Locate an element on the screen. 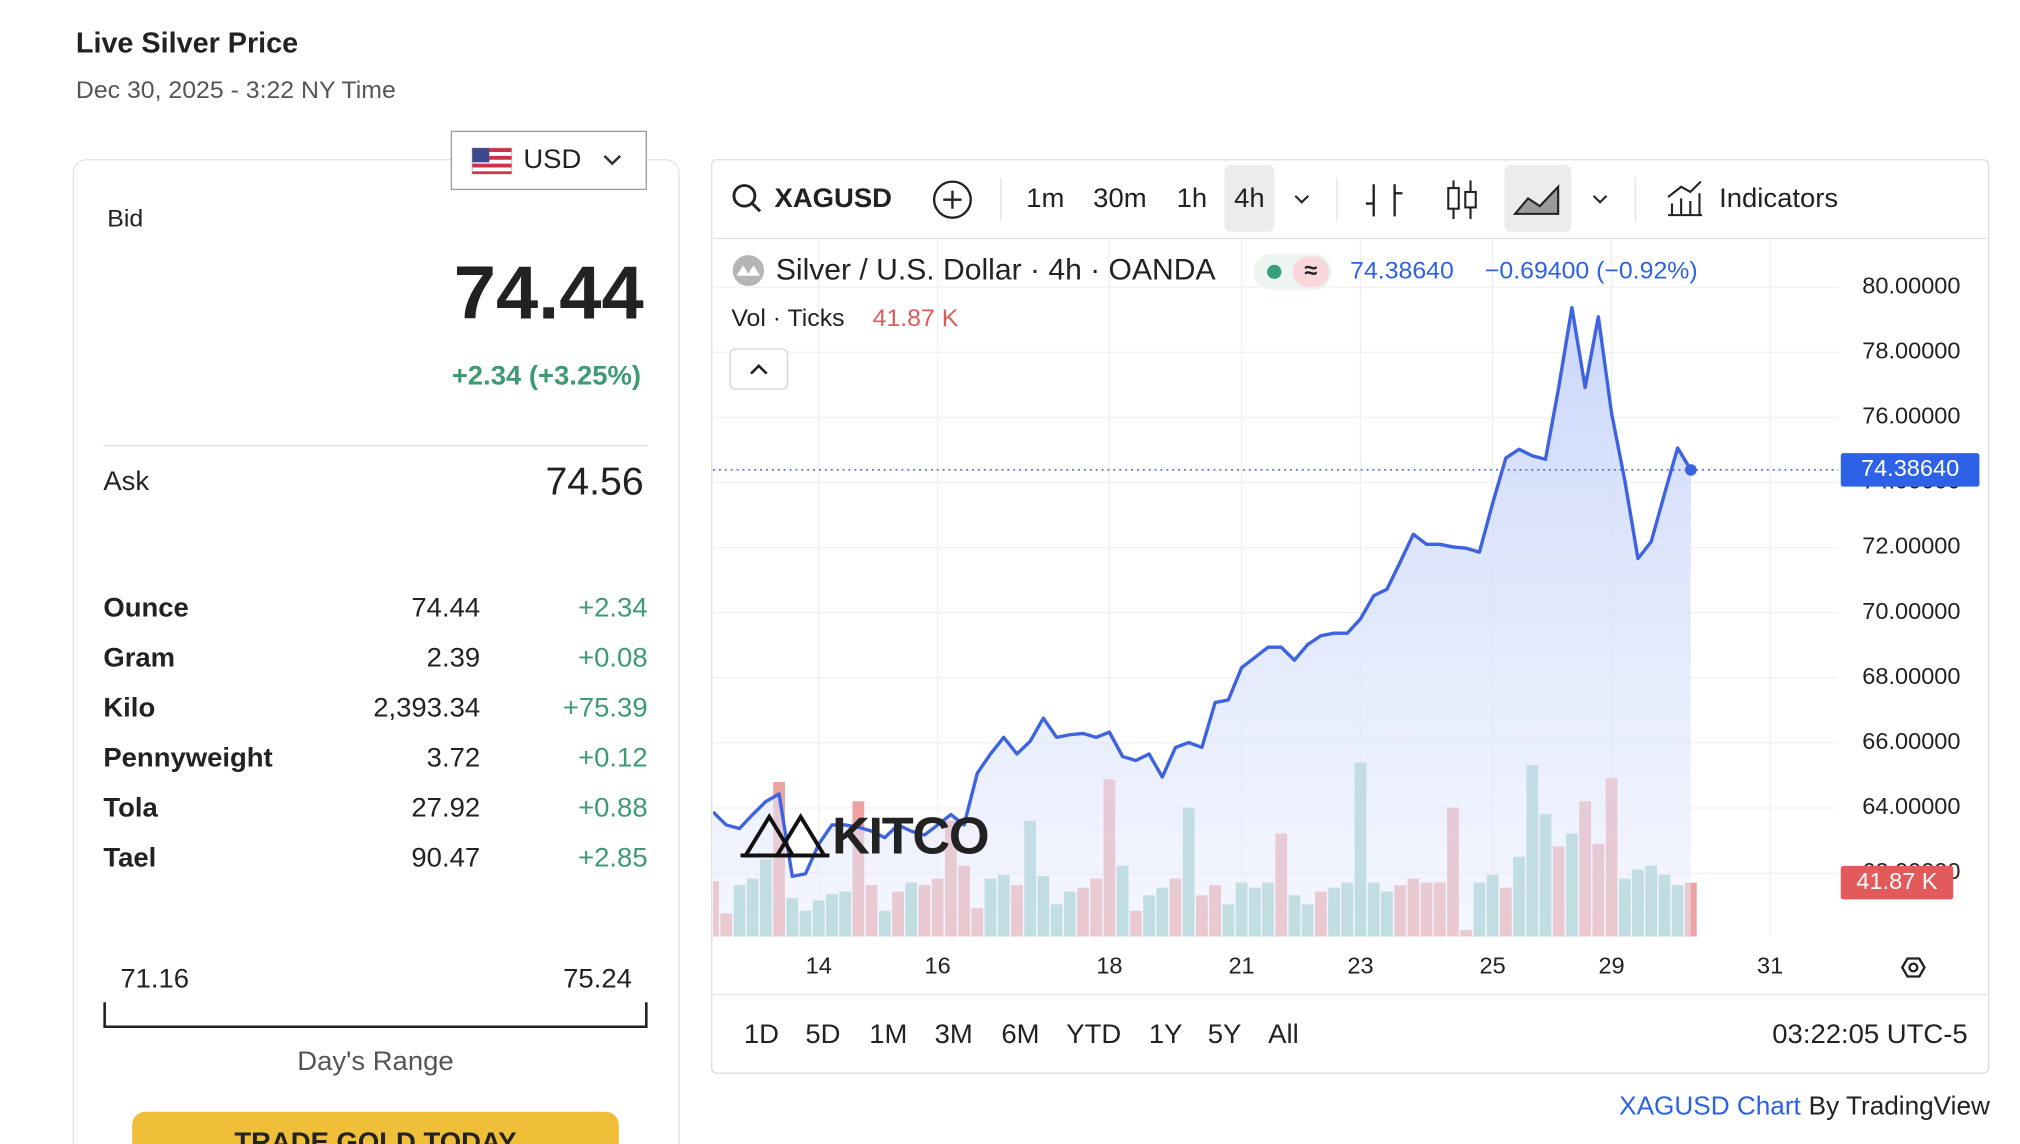 This screenshot has width=2020, height=1144. x-tick-label: 29 is located at coordinates (1611, 966).